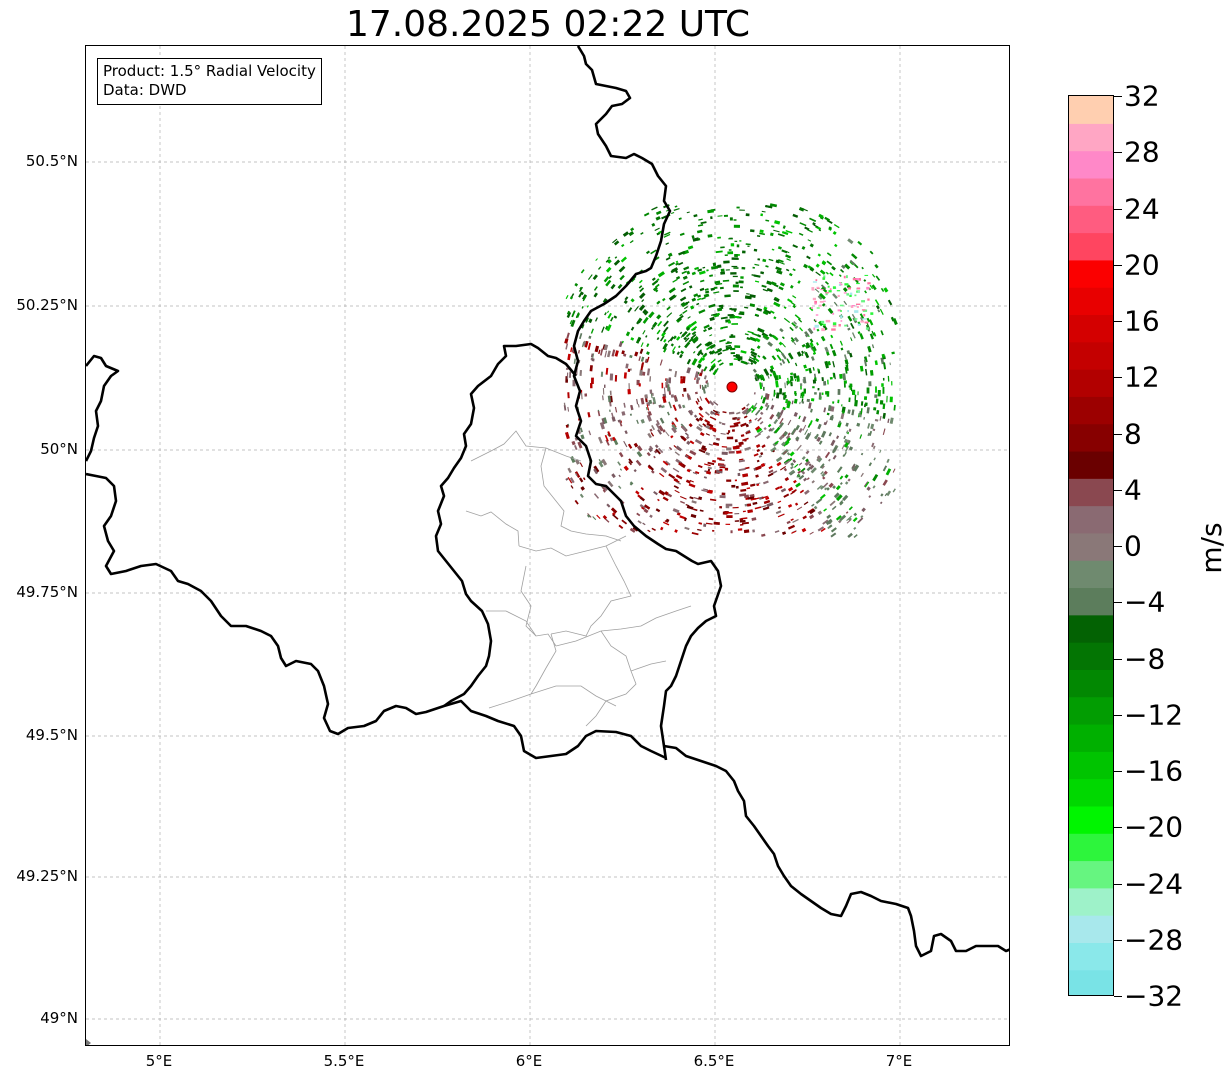 The image size is (1225, 1081). Describe the element at coordinates (1118, 546) in the screenshot. I see `colorbar-tick` at that location.